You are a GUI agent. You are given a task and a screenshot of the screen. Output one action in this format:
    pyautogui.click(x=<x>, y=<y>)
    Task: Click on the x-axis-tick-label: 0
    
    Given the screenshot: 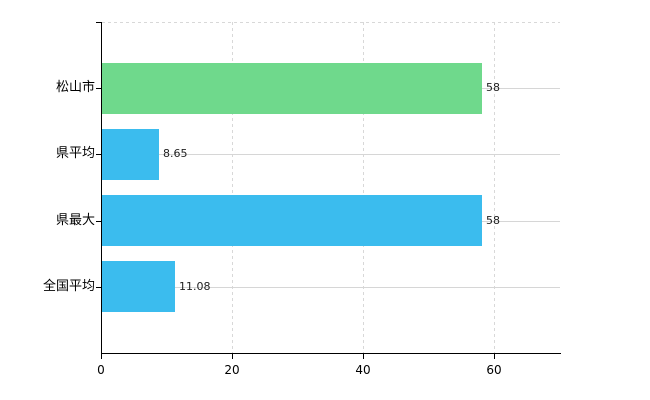 What is the action you would take?
    pyautogui.click(x=101, y=370)
    